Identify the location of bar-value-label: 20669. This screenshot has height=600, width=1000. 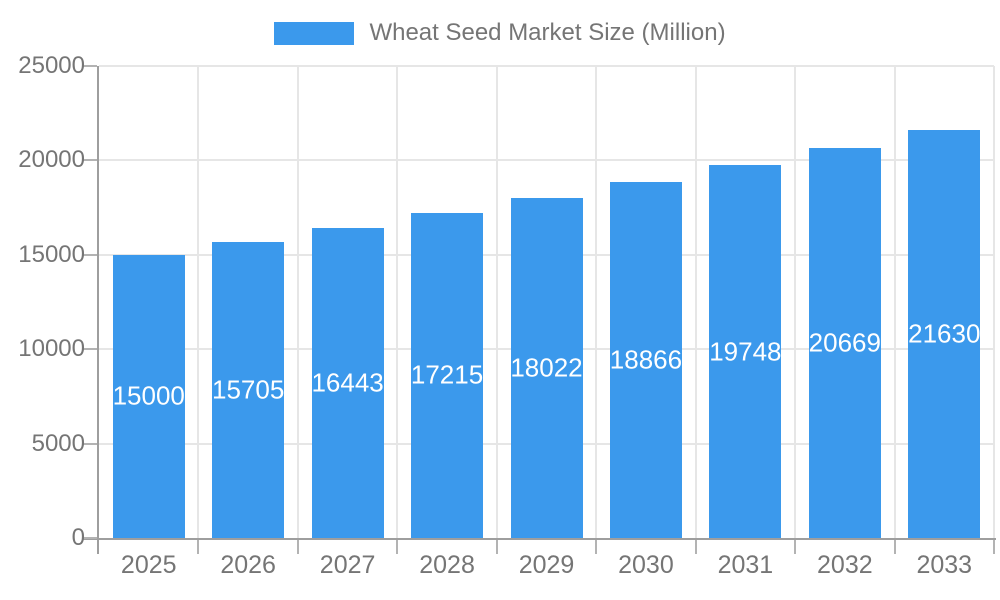
(844, 342).